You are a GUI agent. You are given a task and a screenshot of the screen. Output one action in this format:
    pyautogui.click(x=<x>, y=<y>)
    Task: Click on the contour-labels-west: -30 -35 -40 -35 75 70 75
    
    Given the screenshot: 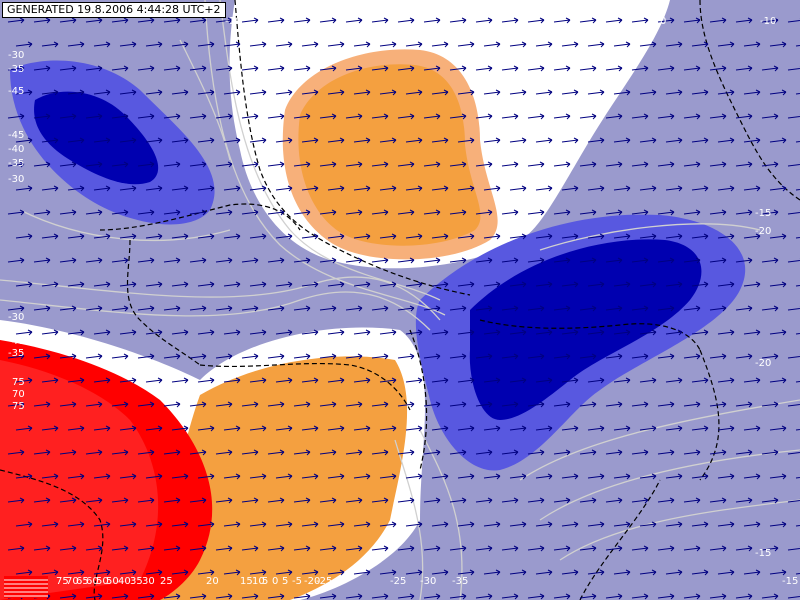 What is the action you would take?
    pyautogui.click(x=16, y=362)
    